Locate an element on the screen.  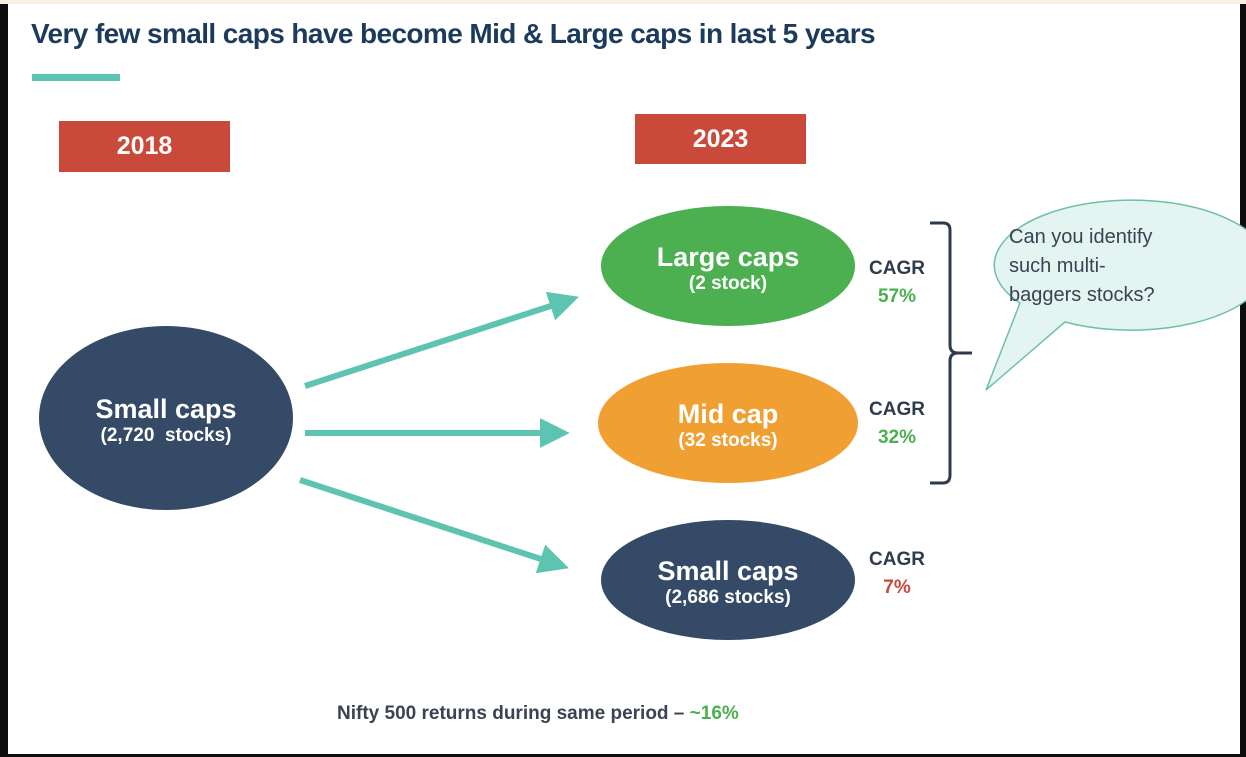
top-strip is located at coordinates (623, 2).